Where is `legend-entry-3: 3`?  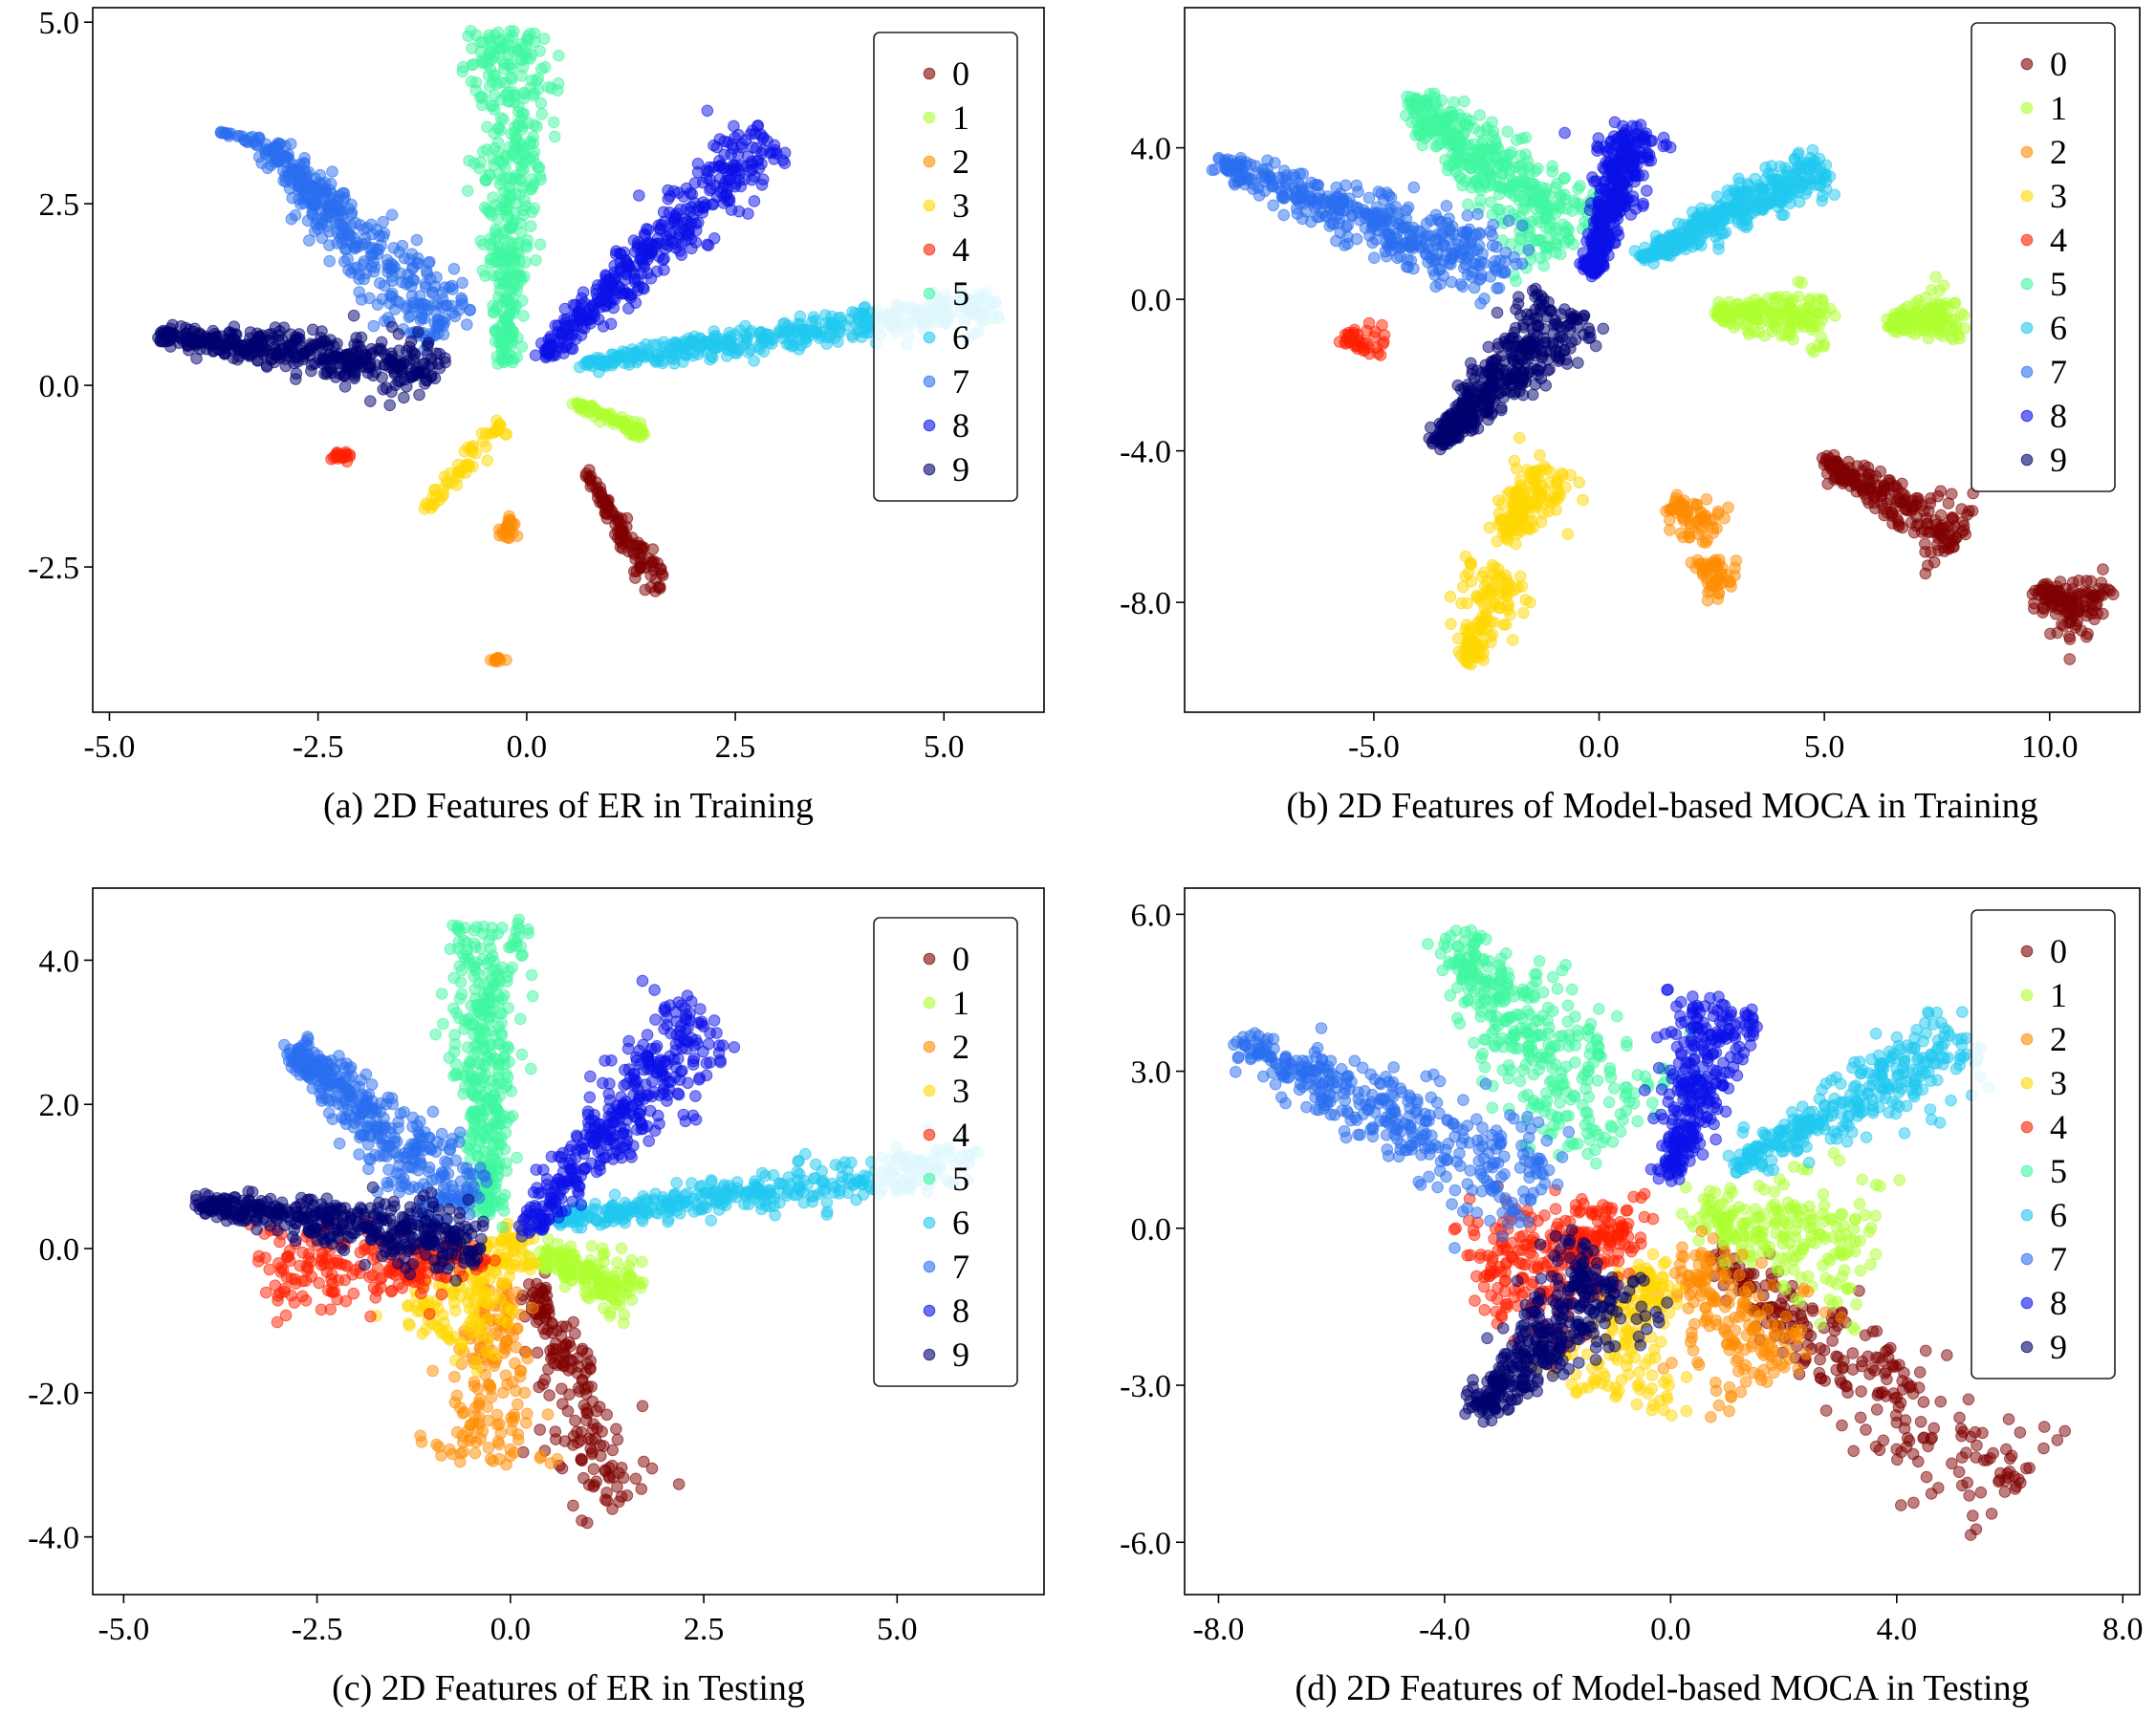
legend-entry-3: 3 is located at coordinates (960, 206).